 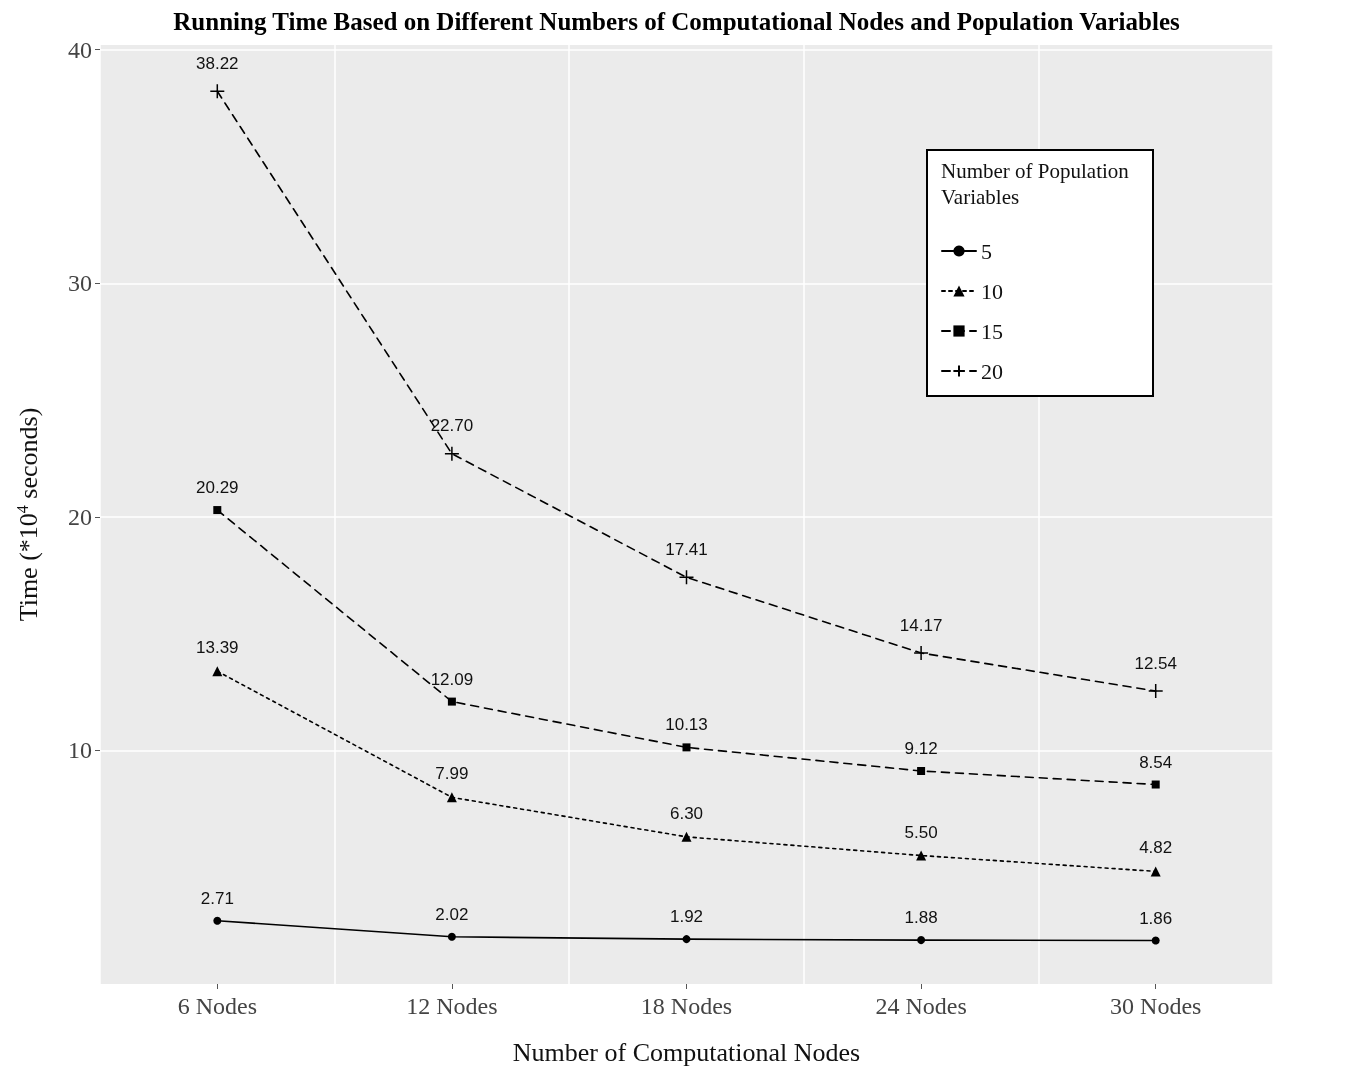 What do you see at coordinates (921, 625) in the screenshot?
I see `data-label: 14.17` at bounding box center [921, 625].